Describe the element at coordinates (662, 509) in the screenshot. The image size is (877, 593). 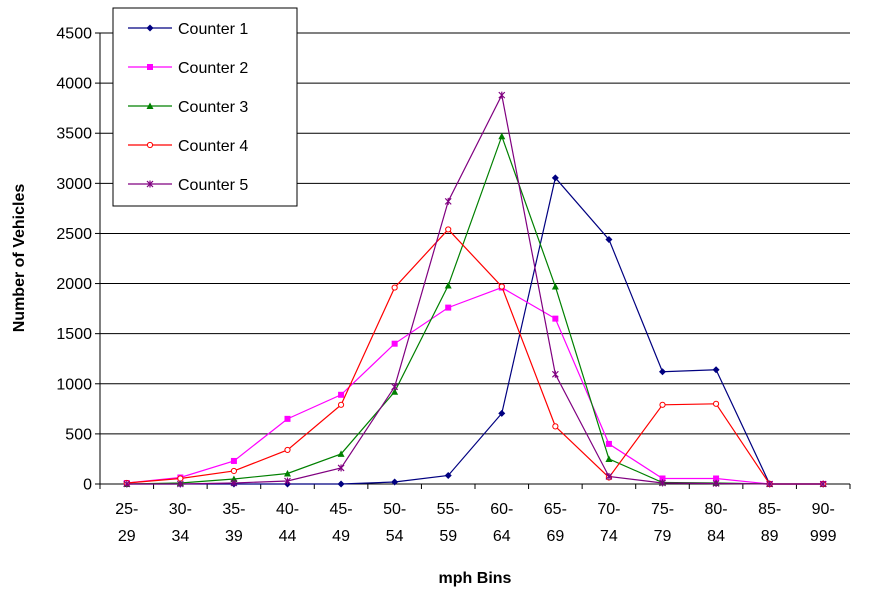
I see `x-tick-label-line1: 75-` at that location.